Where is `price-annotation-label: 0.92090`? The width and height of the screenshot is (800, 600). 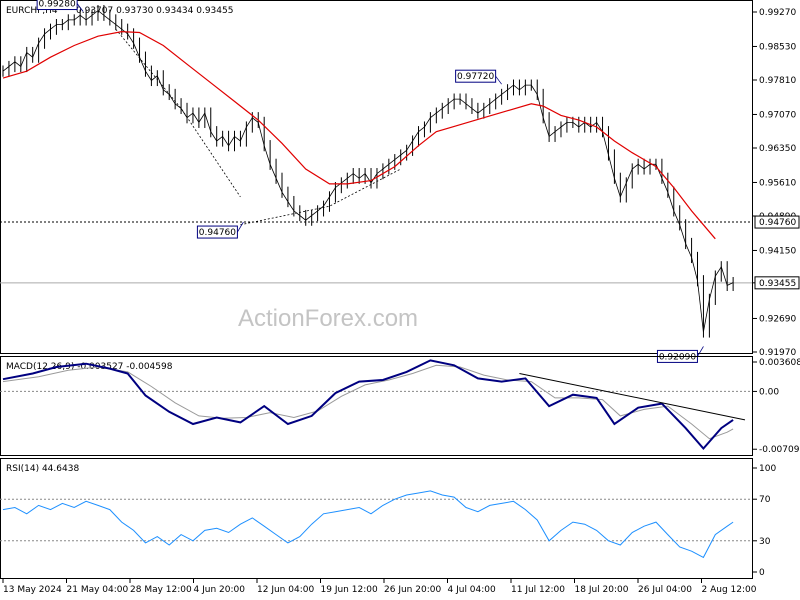 price-annotation-label: 0.92090 is located at coordinates (677, 357).